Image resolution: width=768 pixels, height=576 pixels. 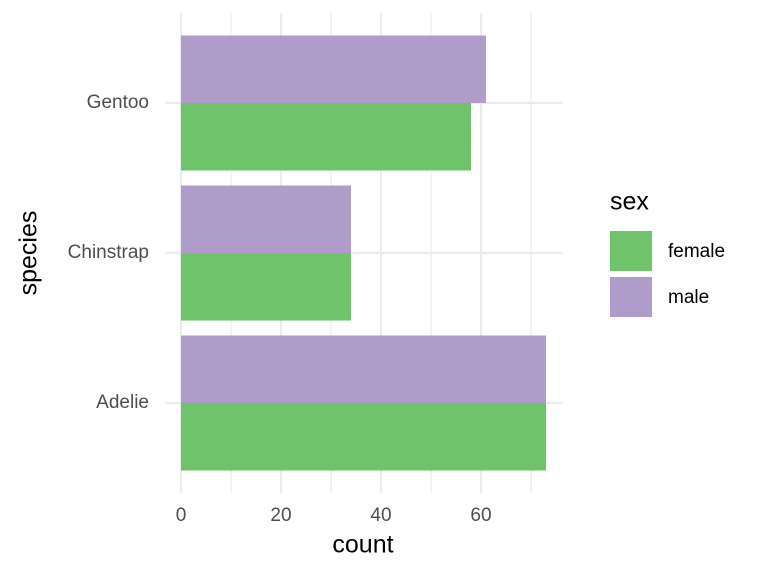 What do you see at coordinates (118, 102) in the screenshot?
I see `y-tick-label: Gentoo` at bounding box center [118, 102].